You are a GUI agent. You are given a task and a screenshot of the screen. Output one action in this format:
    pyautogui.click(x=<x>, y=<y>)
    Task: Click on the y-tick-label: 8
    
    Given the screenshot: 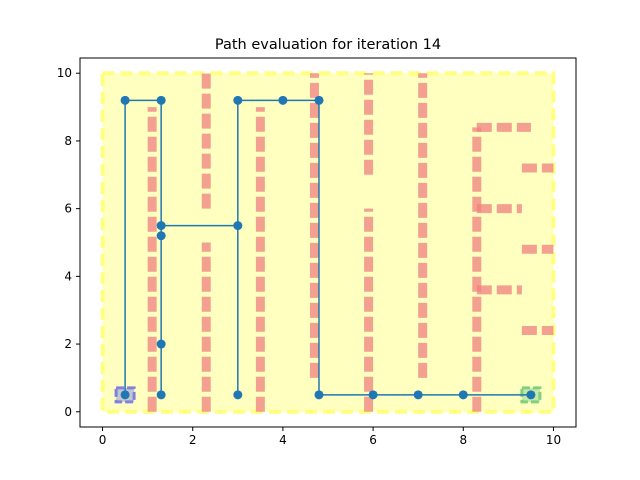 What is the action you would take?
    pyautogui.click(x=68, y=141)
    